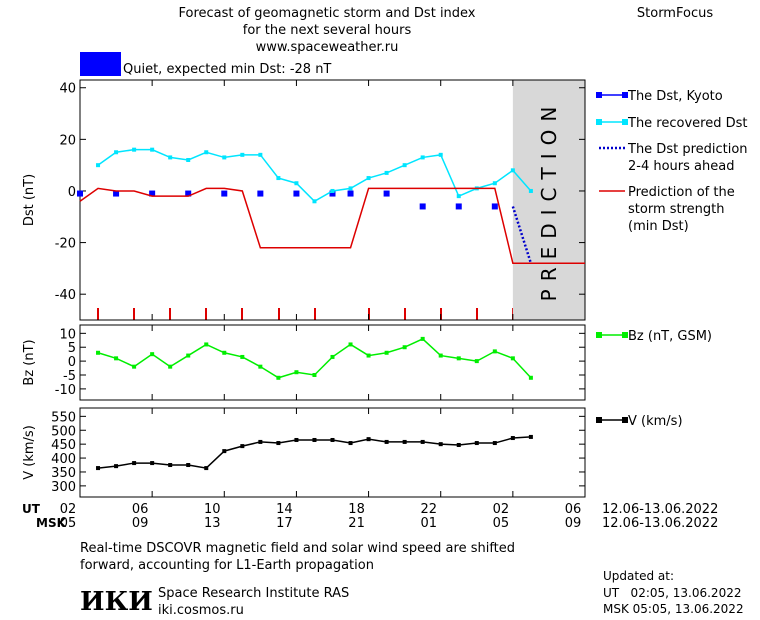 This screenshot has height=620, width=760. I want to click on y-tick-label: -10, so click(65, 390).